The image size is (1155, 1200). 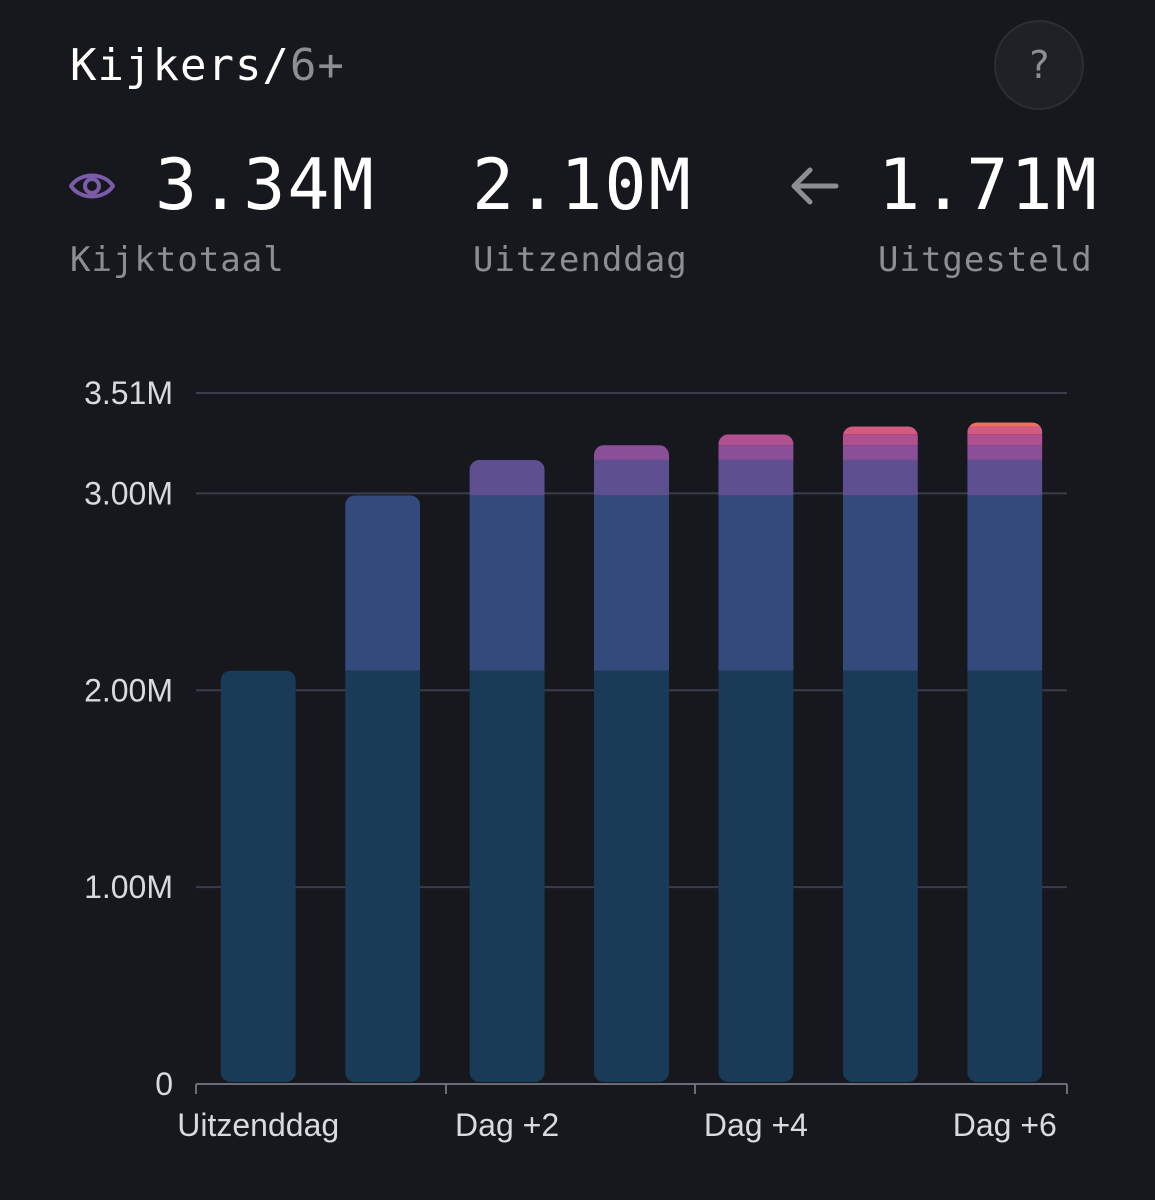 I want to click on title-main: Kijkers/, so click(x=180, y=65).